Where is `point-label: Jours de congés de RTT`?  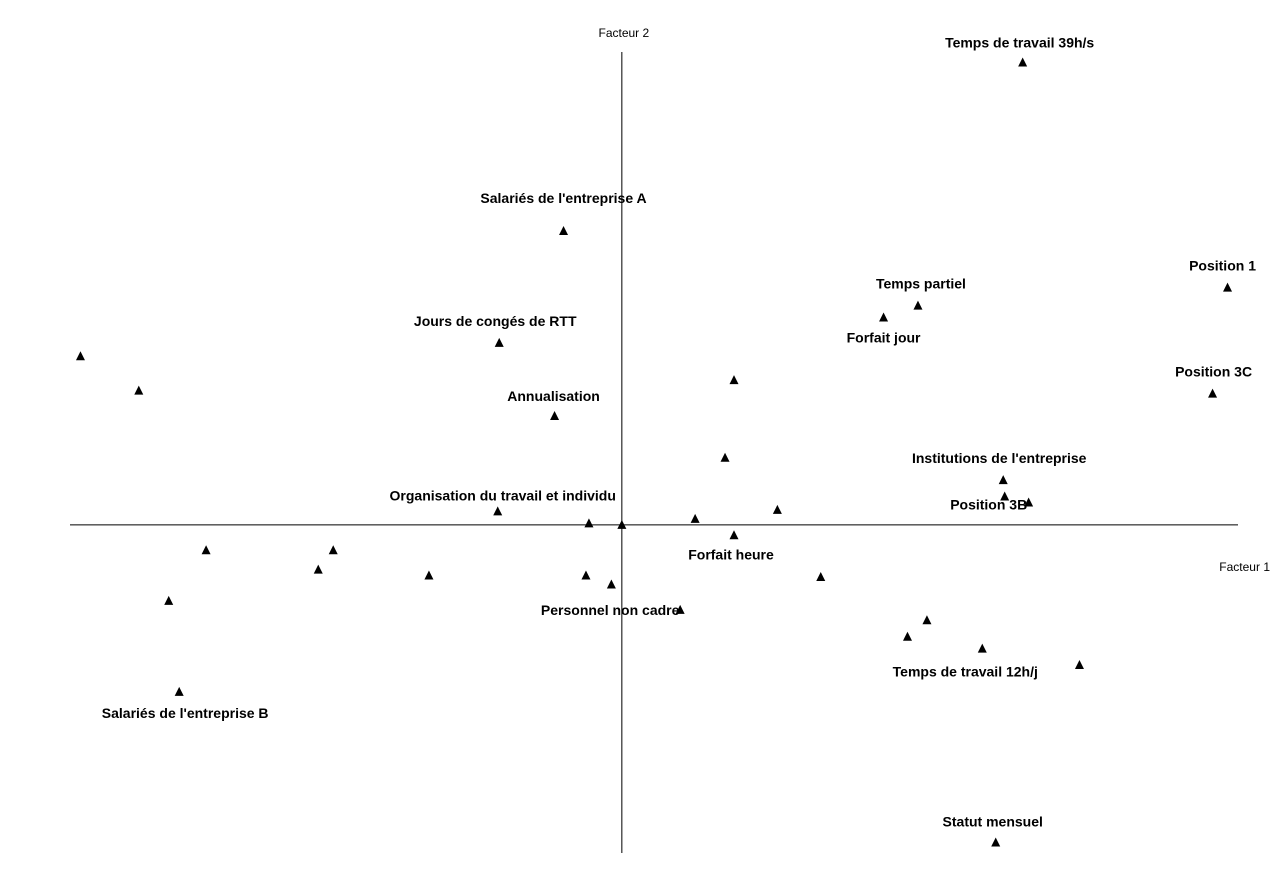
point-label: Jours de congés de RTT is located at coordinates (495, 321).